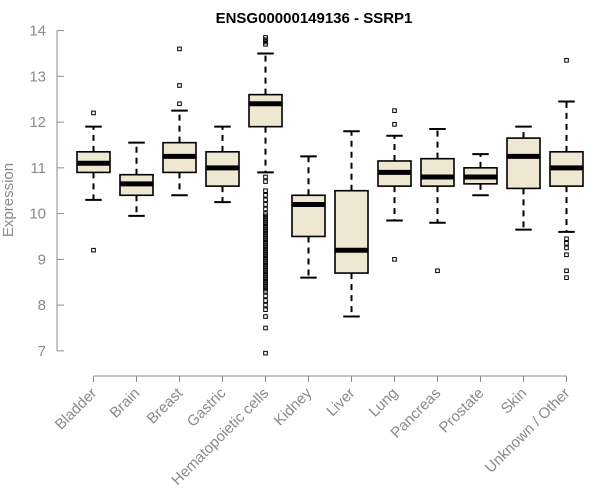  Describe the element at coordinates (42, 305) in the screenshot. I see `y-tick-label: 8` at that location.